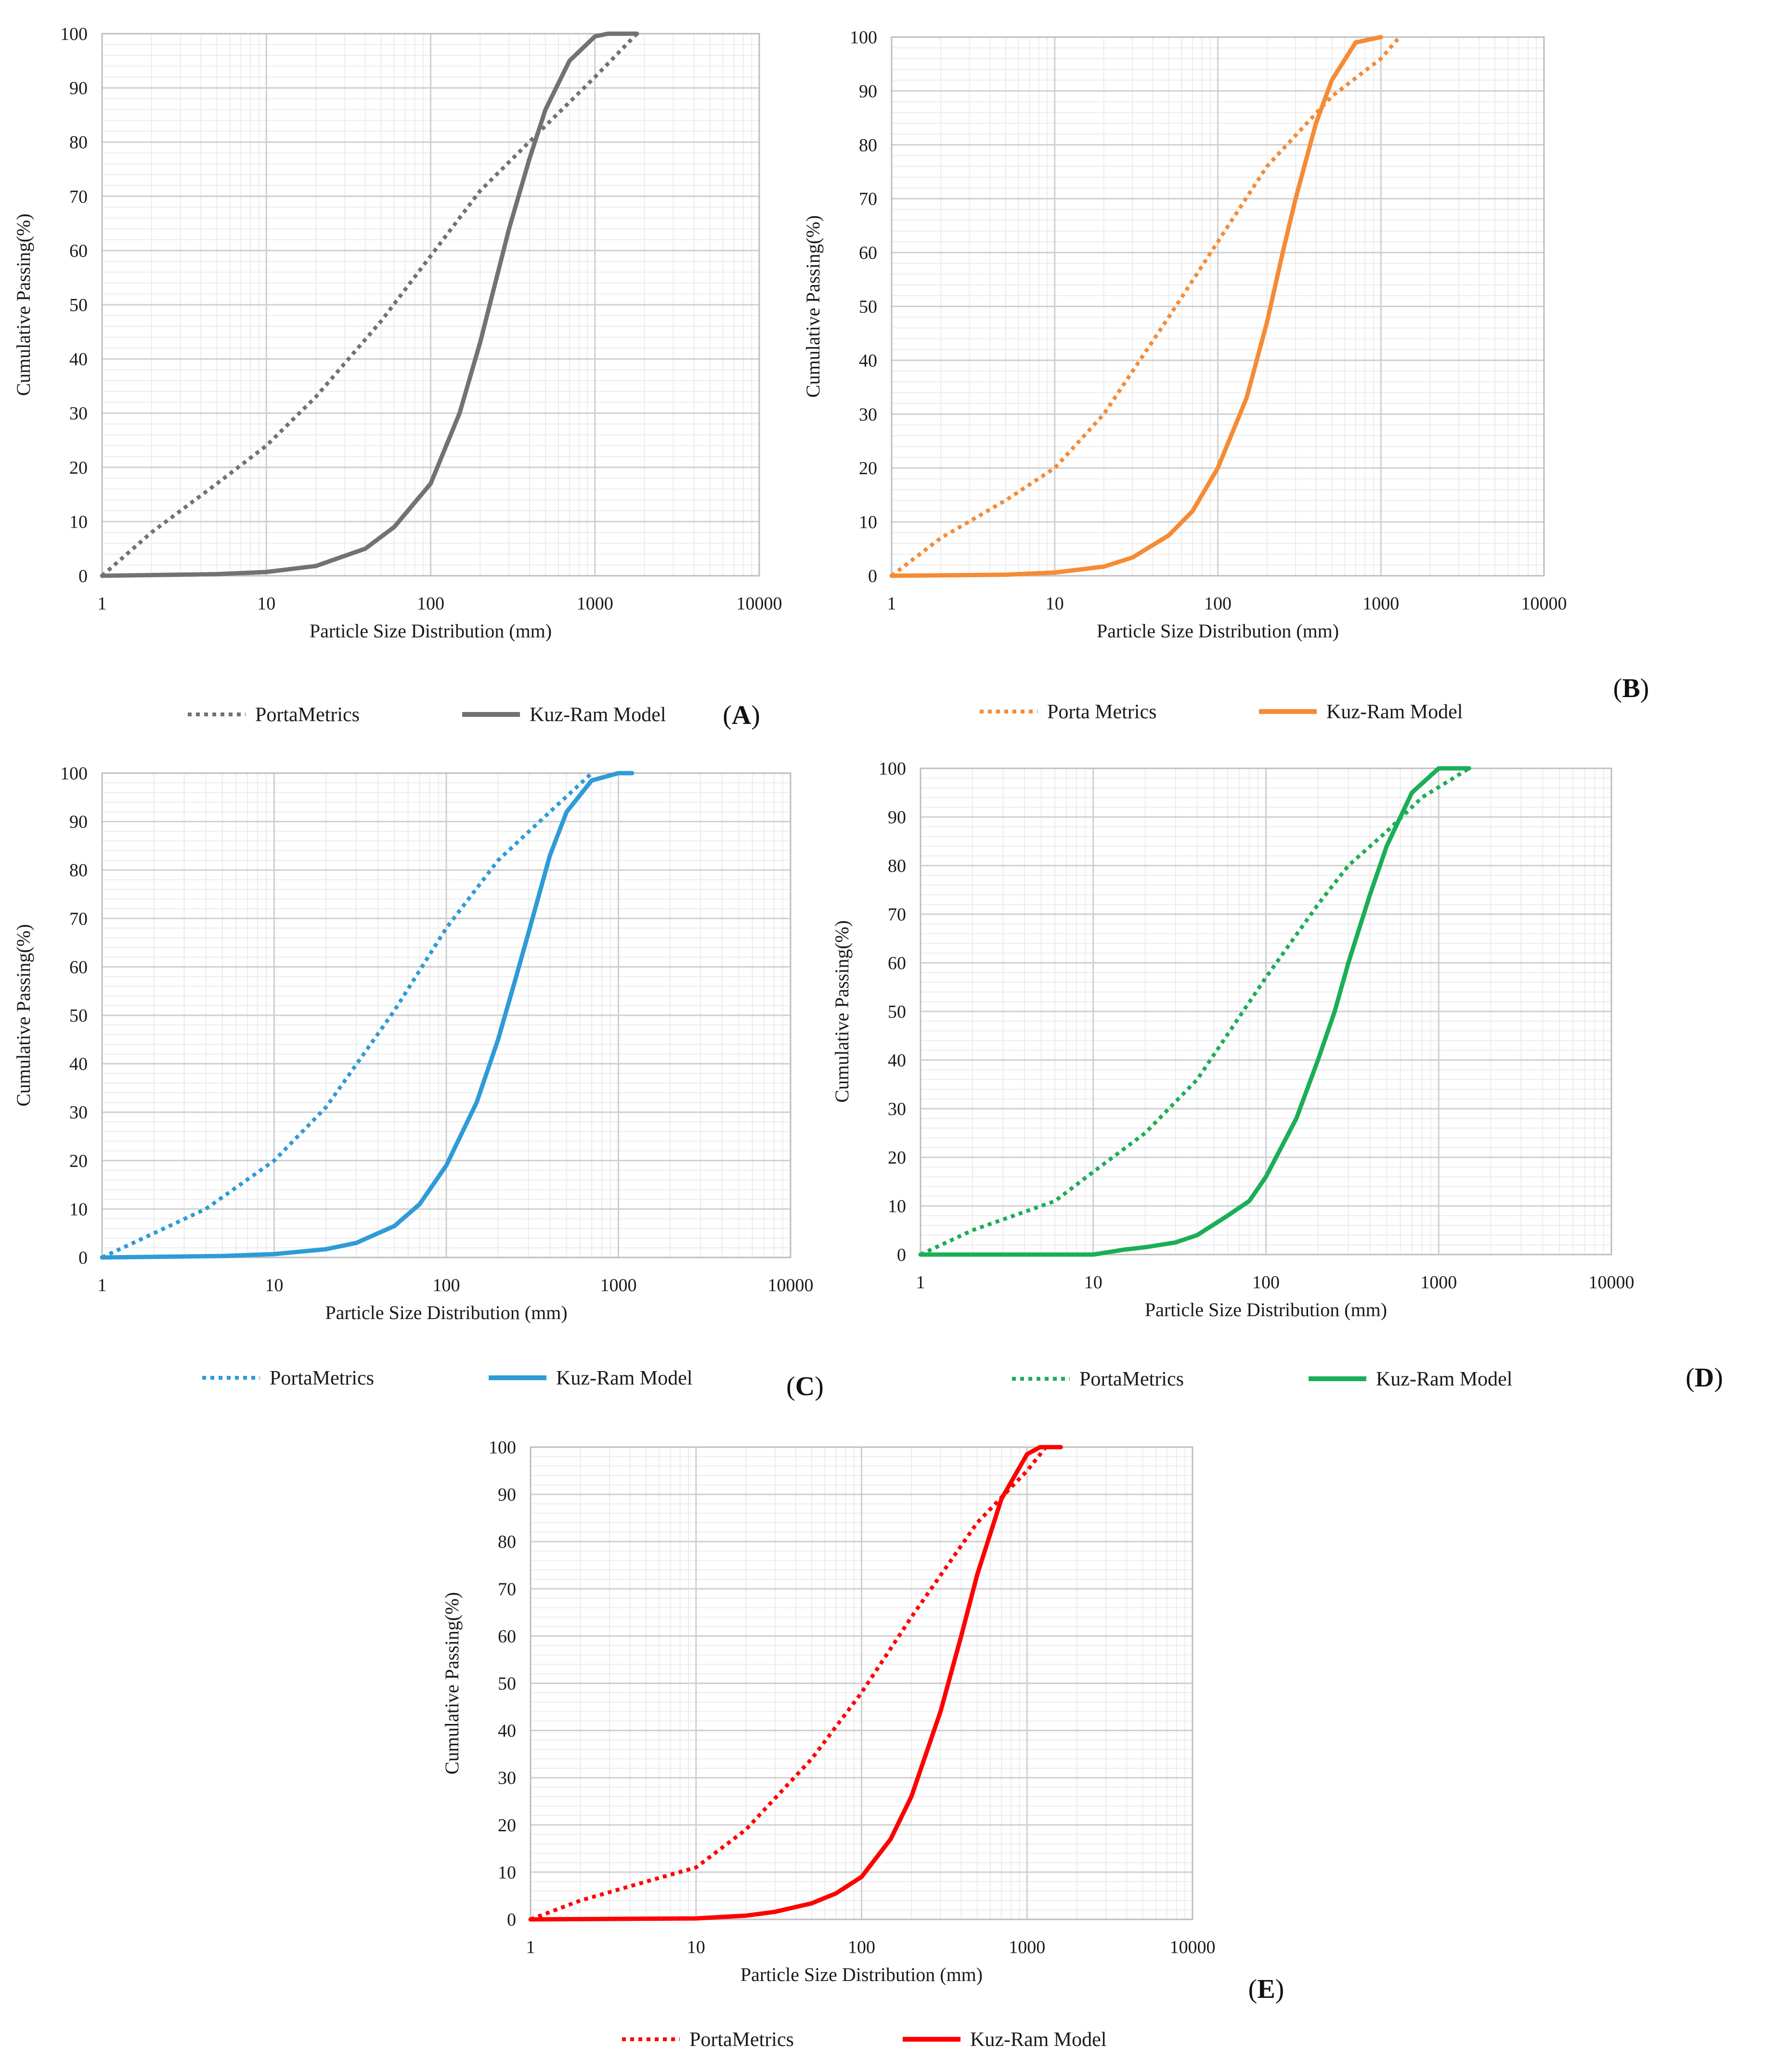 Image resolution: width=1777 pixels, height=2072 pixels. I want to click on panel-label-letter: C, so click(805, 1386).